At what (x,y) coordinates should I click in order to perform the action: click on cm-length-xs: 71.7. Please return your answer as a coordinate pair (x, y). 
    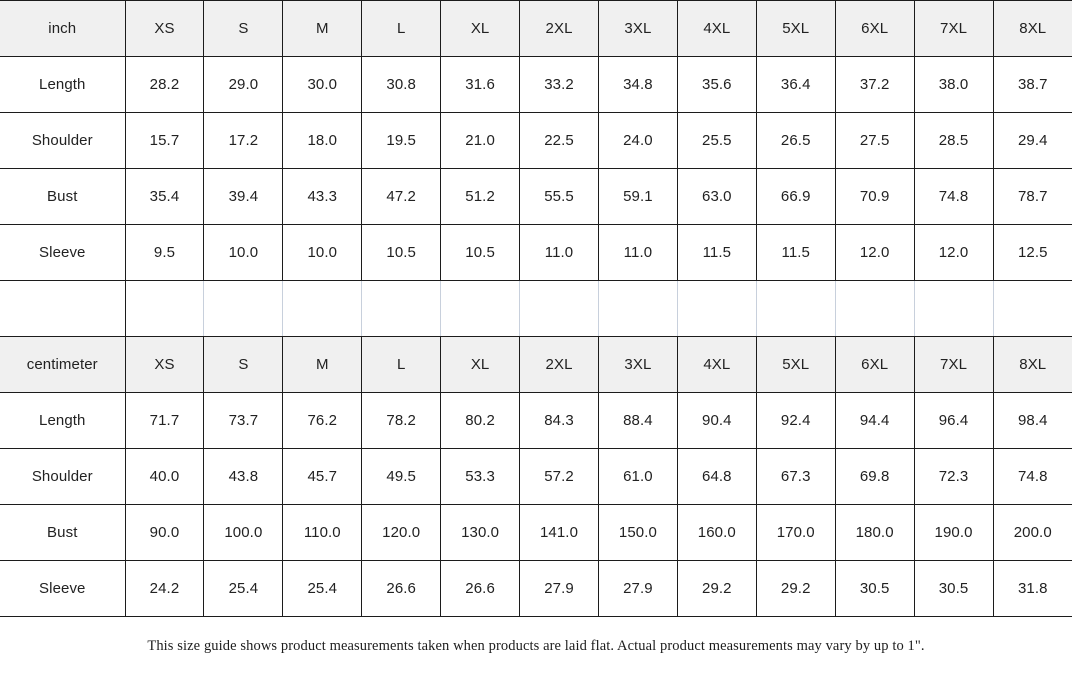
    Looking at the image, I should click on (164, 420).